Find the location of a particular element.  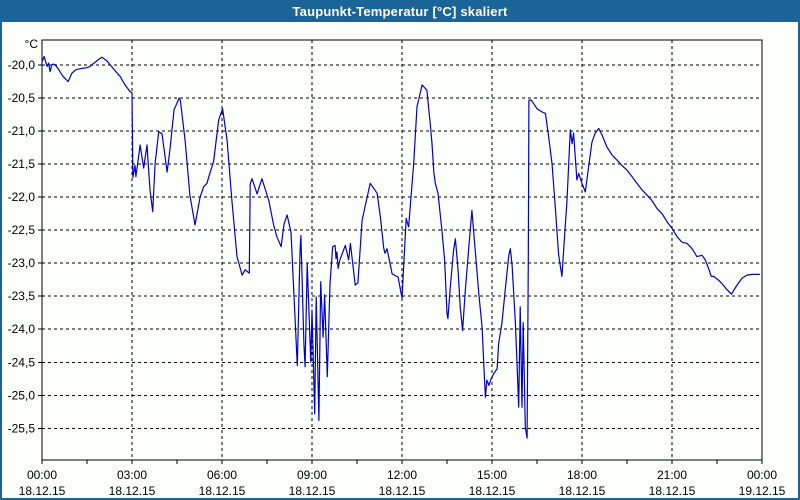

y-tick-label: -20,0 is located at coordinates (22, 65).